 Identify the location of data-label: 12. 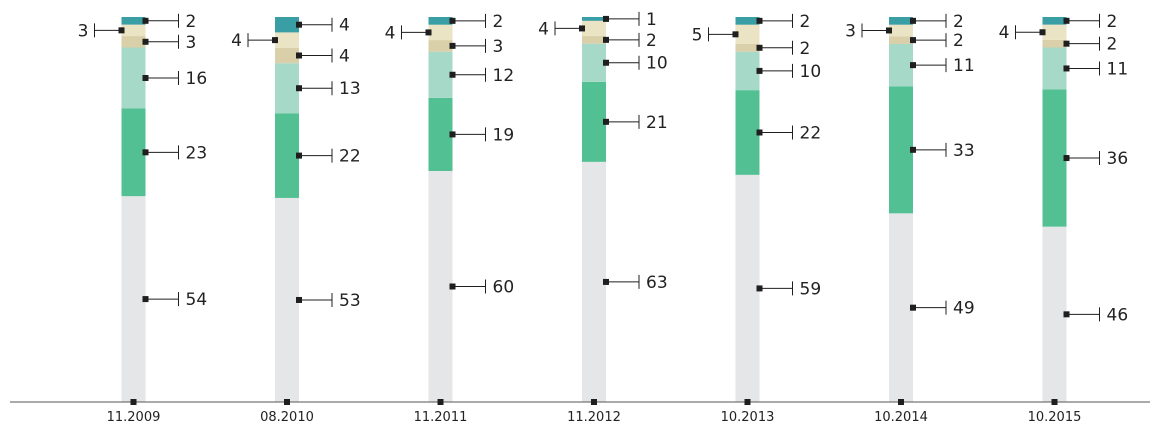
(482, 76).